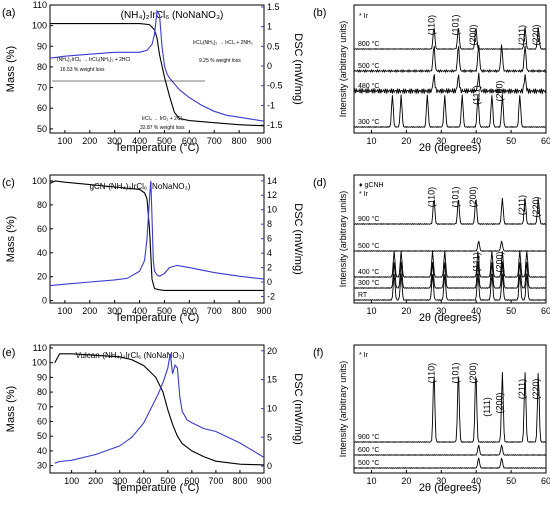 The image size is (550, 511). Describe the element at coordinates (220, 61) in the screenshot. I see `annotation-a-4: 9.25 % weight loss` at that location.